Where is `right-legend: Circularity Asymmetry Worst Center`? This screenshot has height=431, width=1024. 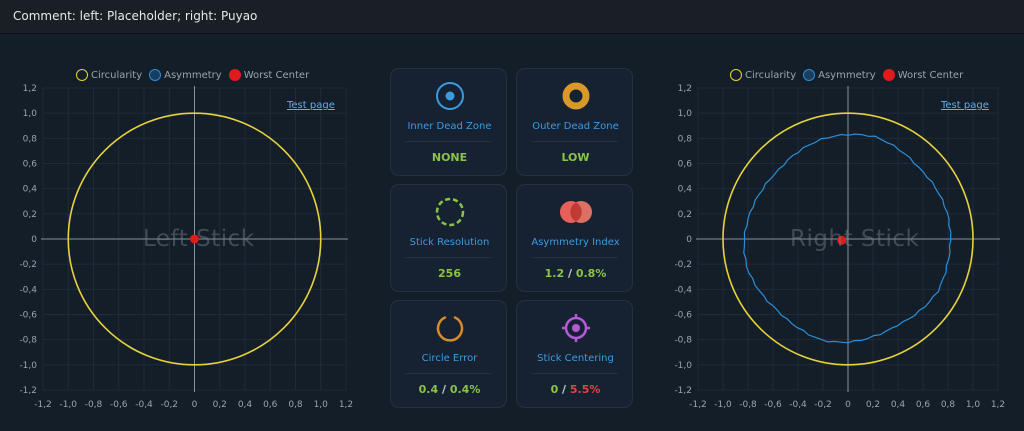
right-legend: Circularity Asymmetry Worst Center is located at coordinates (850, 75).